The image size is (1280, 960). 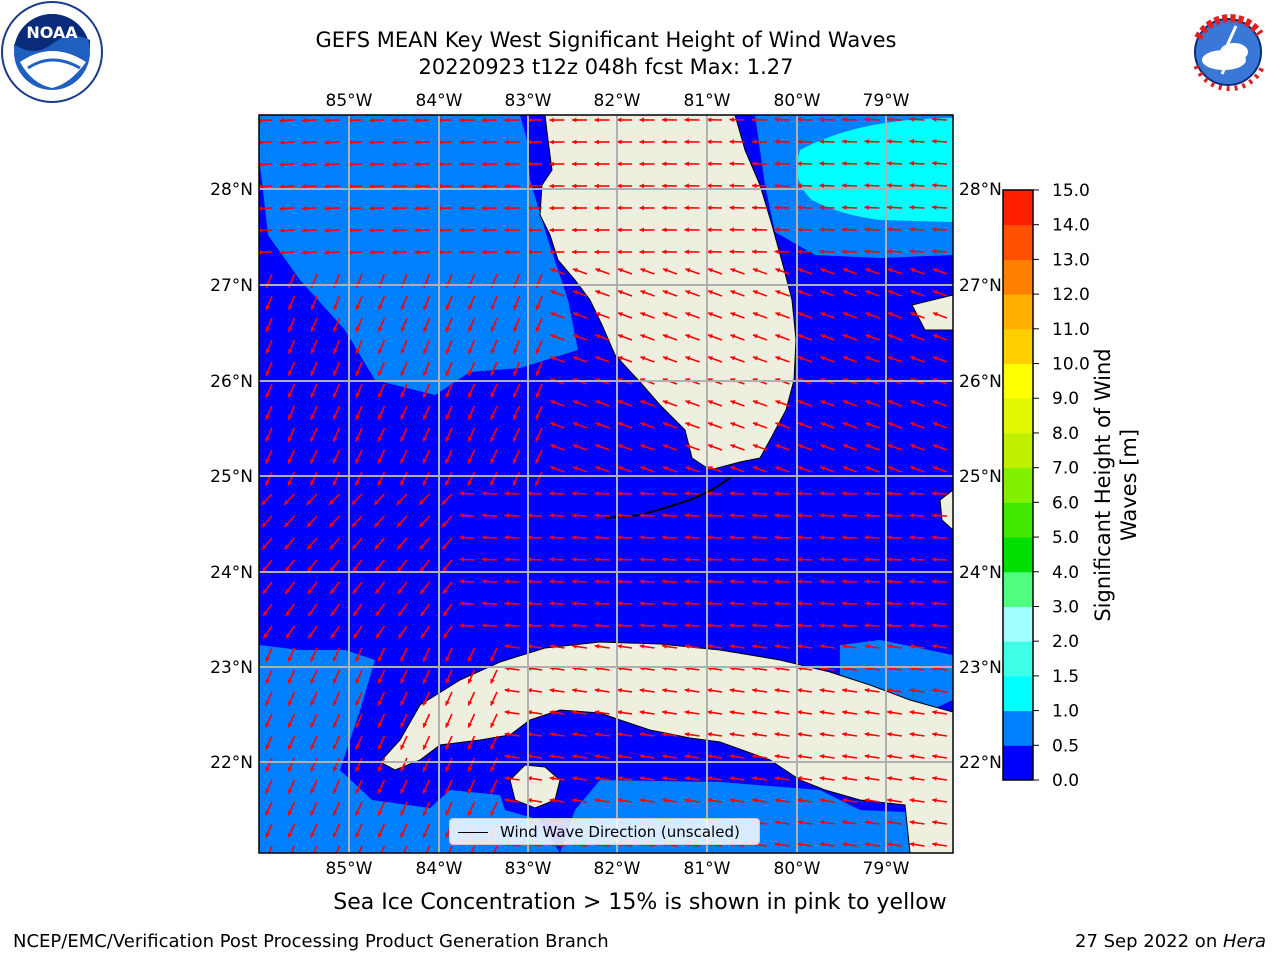 I want to click on lat-label-left: 28°N, so click(x=231, y=190).